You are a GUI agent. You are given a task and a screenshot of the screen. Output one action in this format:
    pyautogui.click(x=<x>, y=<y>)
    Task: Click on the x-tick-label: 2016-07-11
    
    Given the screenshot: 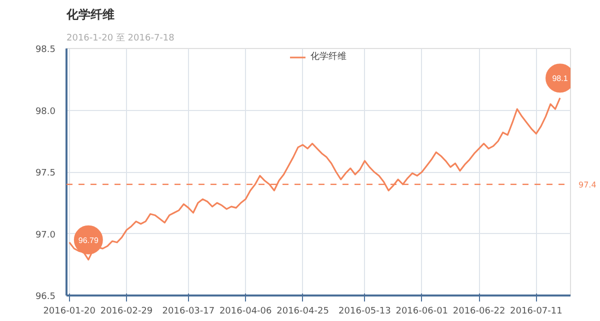 What is the action you would take?
    pyautogui.click(x=536, y=311)
    